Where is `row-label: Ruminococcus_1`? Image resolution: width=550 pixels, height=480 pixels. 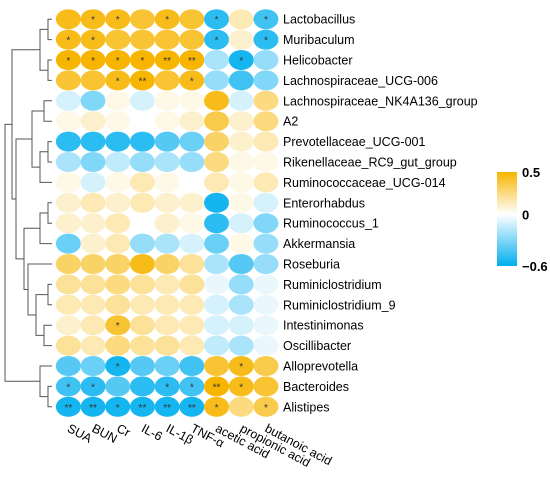
row-label: Ruminococcus_1 is located at coordinates (331, 224).